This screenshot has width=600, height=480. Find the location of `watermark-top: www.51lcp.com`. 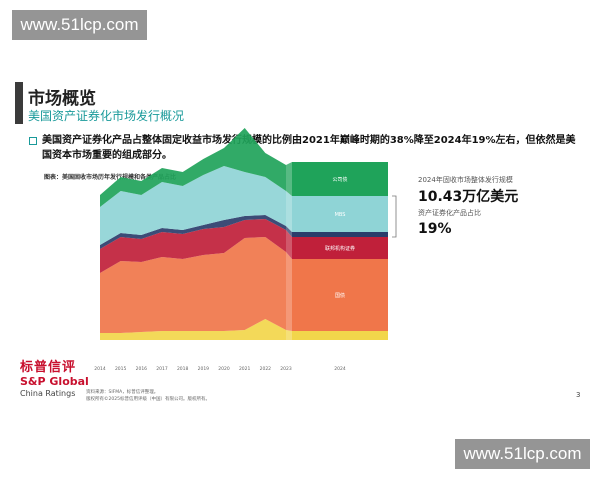

watermark-top: www.51lcp.com is located at coordinates (79, 25).